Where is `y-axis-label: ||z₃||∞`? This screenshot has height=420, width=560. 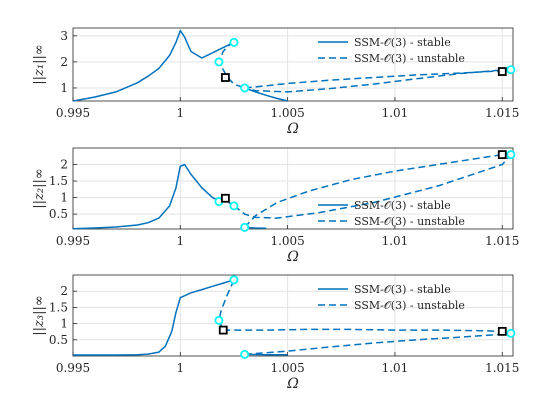
y-axis-label: ||z₃||∞ is located at coordinates (39, 315).